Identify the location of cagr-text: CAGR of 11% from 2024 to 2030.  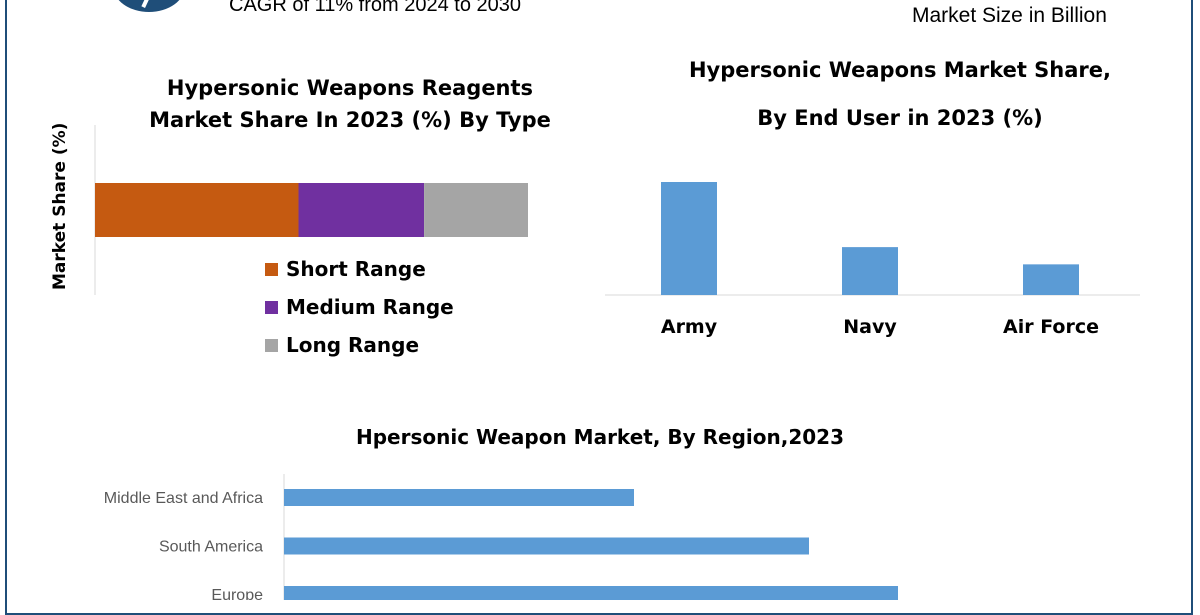
(375, 8).